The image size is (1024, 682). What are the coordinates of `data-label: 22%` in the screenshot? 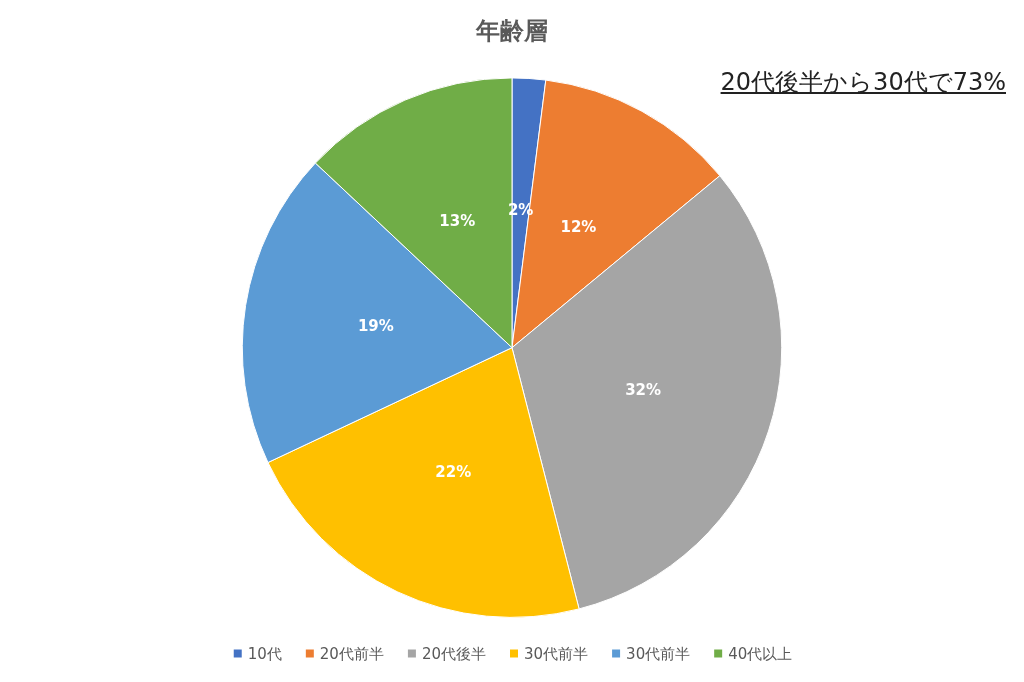 It's located at (453, 472).